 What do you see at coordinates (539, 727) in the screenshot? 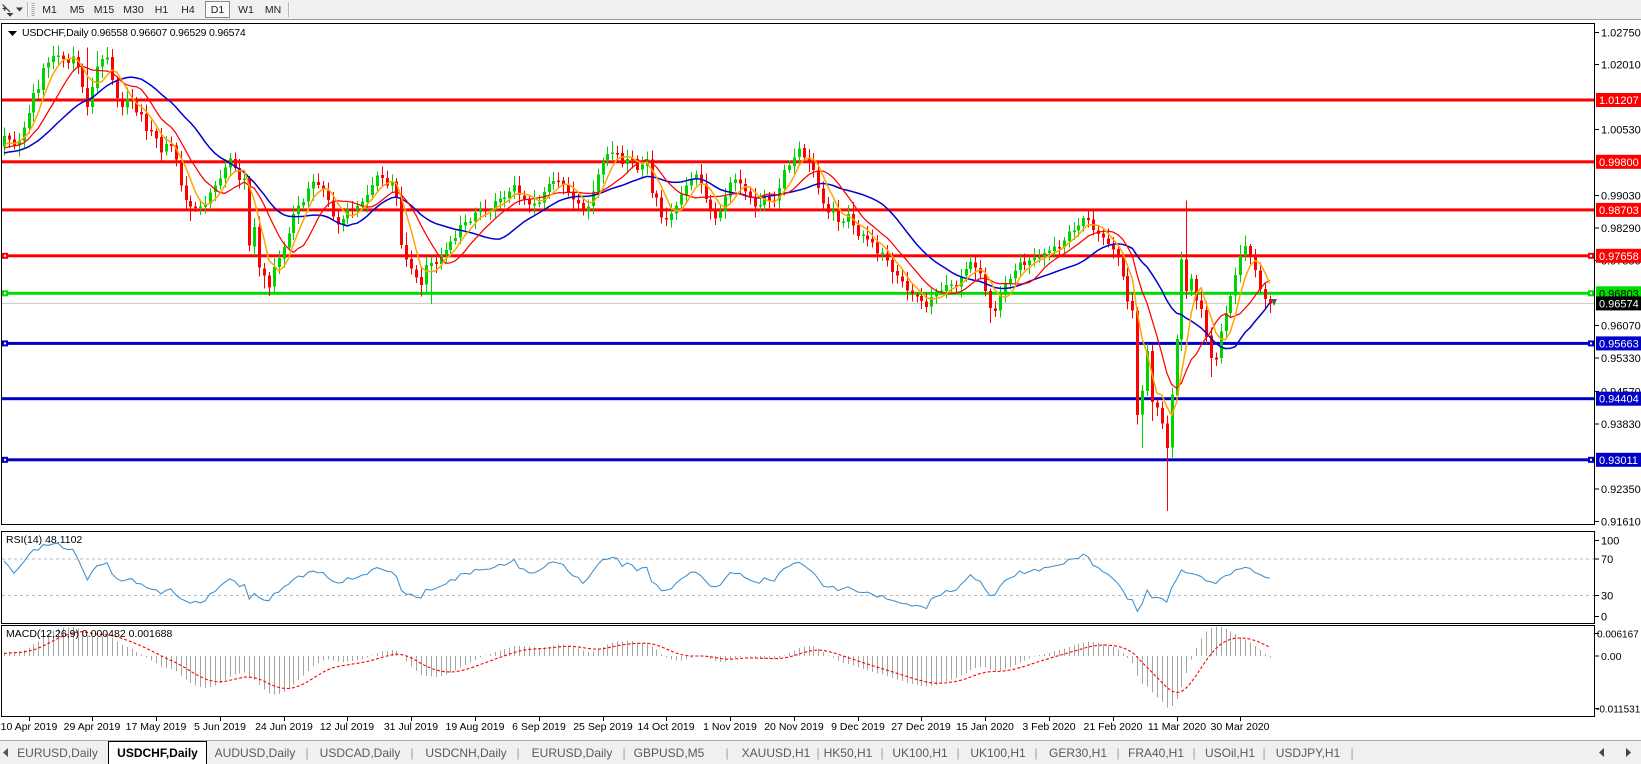
I see `svg-text: 6 Sep 2019` at bounding box center [539, 727].